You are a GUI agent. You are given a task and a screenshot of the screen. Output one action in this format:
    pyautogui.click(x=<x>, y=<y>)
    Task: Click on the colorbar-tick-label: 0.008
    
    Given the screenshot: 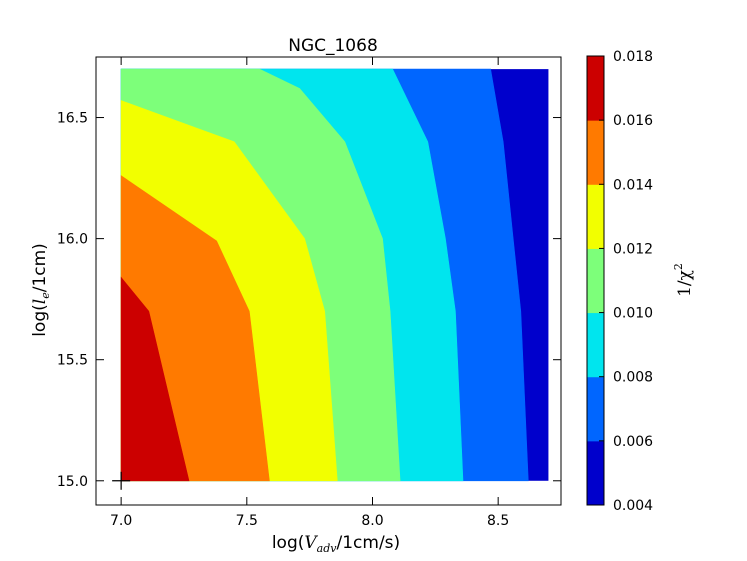 What is the action you would take?
    pyautogui.click(x=633, y=378)
    